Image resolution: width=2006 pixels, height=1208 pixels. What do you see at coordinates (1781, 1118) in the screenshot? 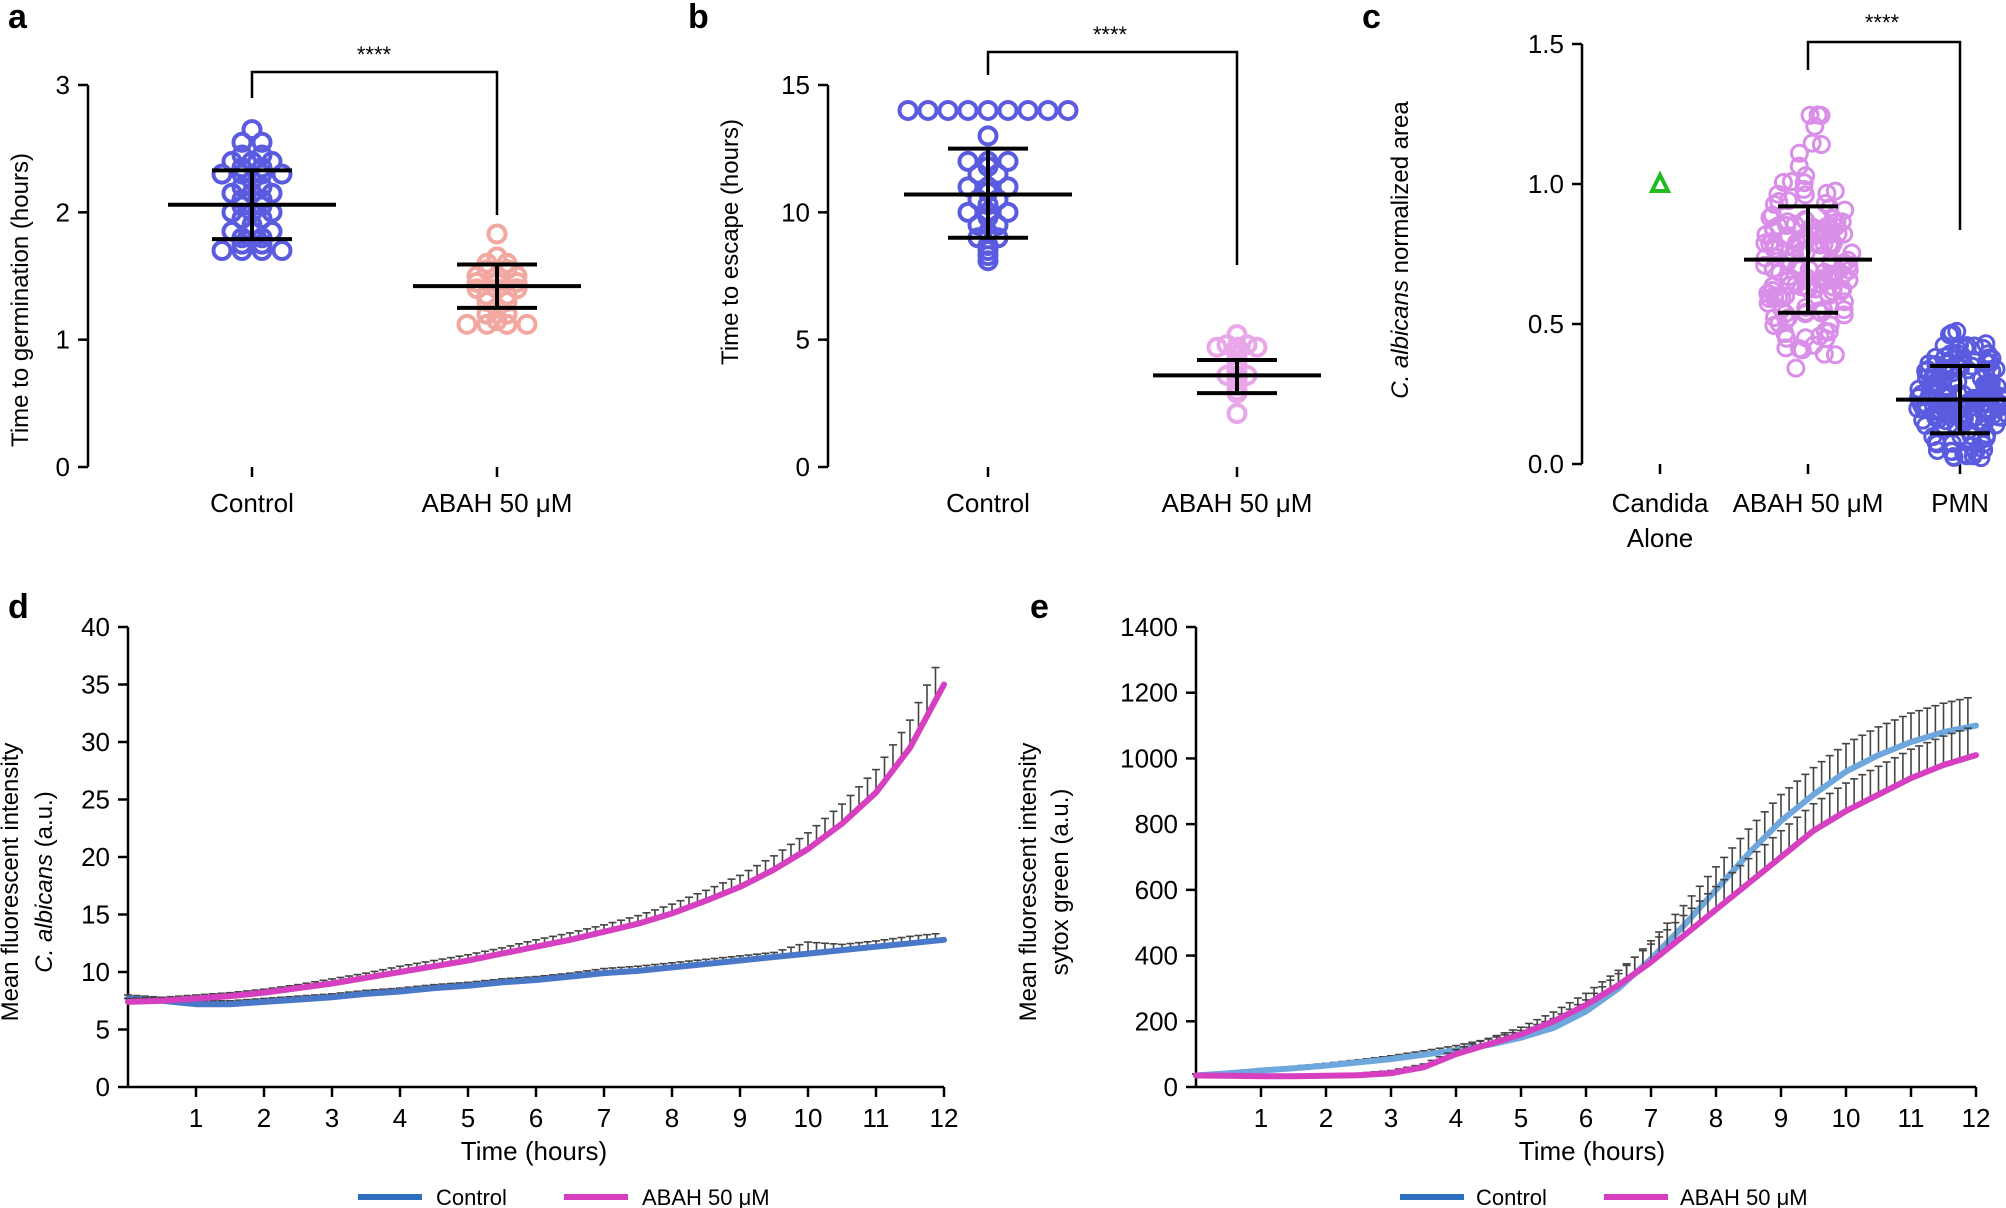
I see `panel-e-xtick-label: 9` at bounding box center [1781, 1118].